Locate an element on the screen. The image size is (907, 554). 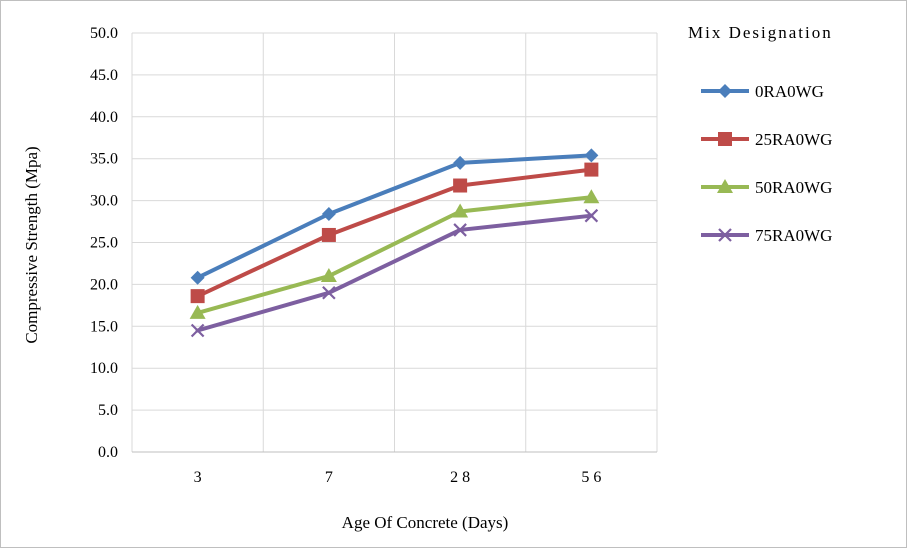
series-25RA0WG is located at coordinates (394, 233).